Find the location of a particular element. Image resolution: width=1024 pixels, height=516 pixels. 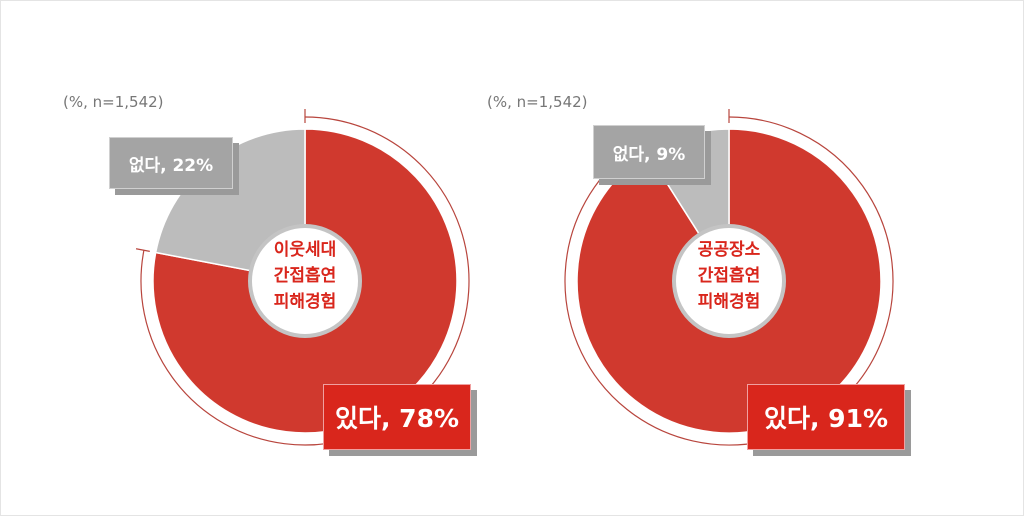

center-label-2: 공공장소 간접흡연 피해경험 is located at coordinates (729, 276).